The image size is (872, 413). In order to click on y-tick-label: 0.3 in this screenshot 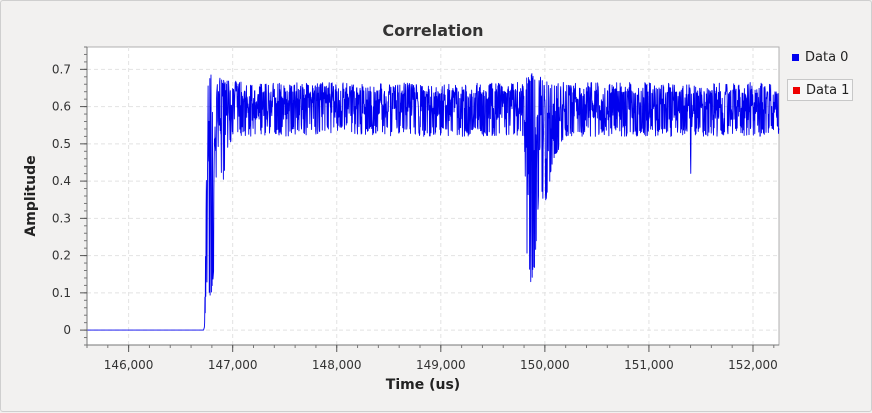, I will do `click(61, 218)`.